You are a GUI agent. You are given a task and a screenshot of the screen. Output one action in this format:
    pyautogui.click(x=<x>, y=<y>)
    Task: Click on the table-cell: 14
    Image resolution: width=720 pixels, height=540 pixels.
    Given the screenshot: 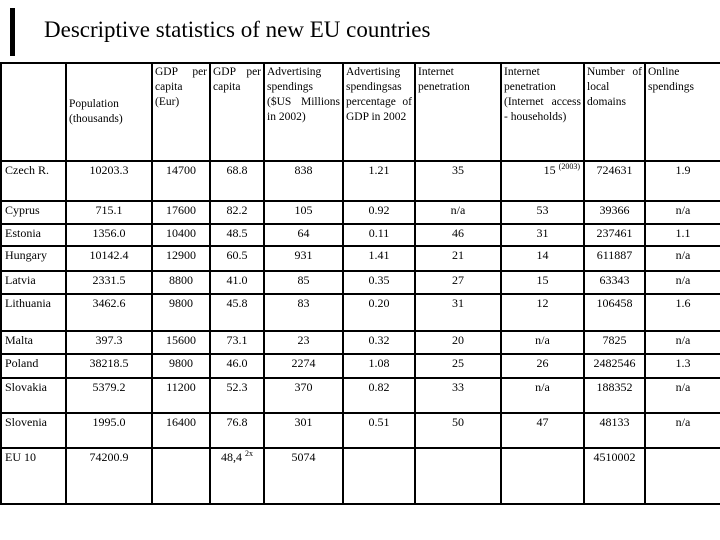 What is the action you would take?
    pyautogui.click(x=542, y=258)
    